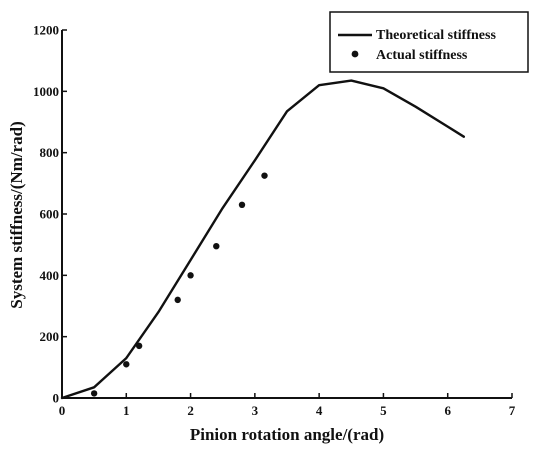 This screenshot has width=550, height=454. I want to click on x-tick-label: 2, so click(190, 410).